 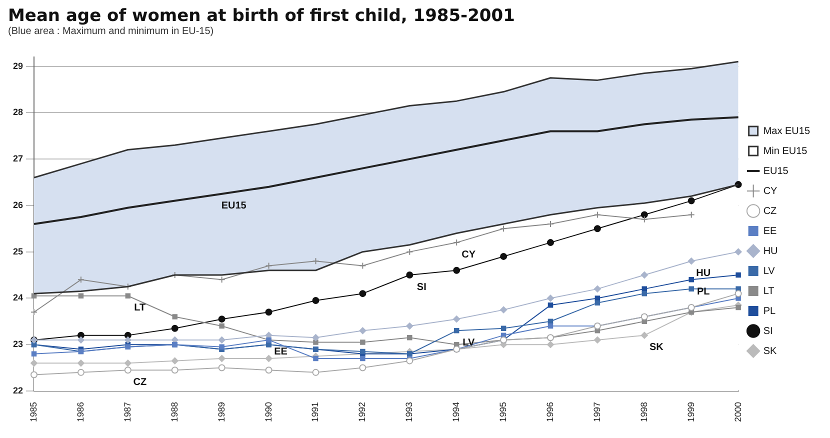 What do you see at coordinates (770, 351) in the screenshot?
I see `legend-label: SK` at bounding box center [770, 351].